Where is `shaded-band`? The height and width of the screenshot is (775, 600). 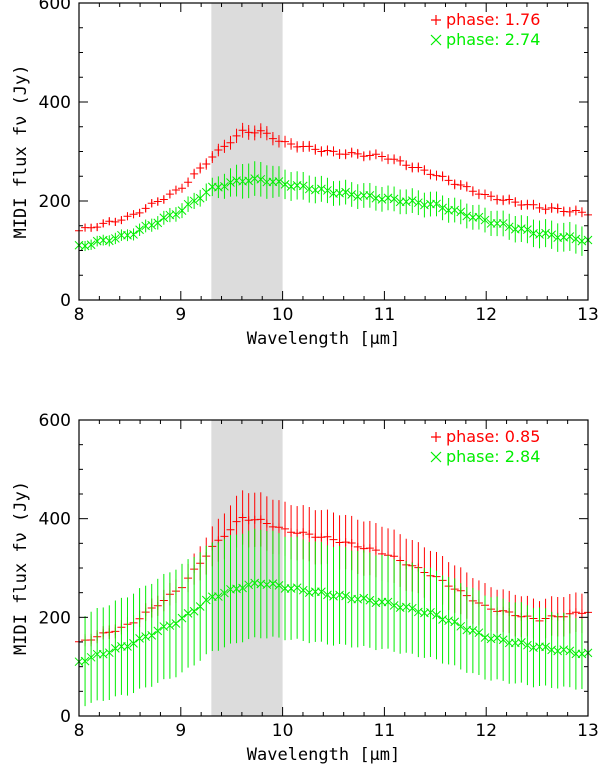
shaded-band is located at coordinates (247, 568).